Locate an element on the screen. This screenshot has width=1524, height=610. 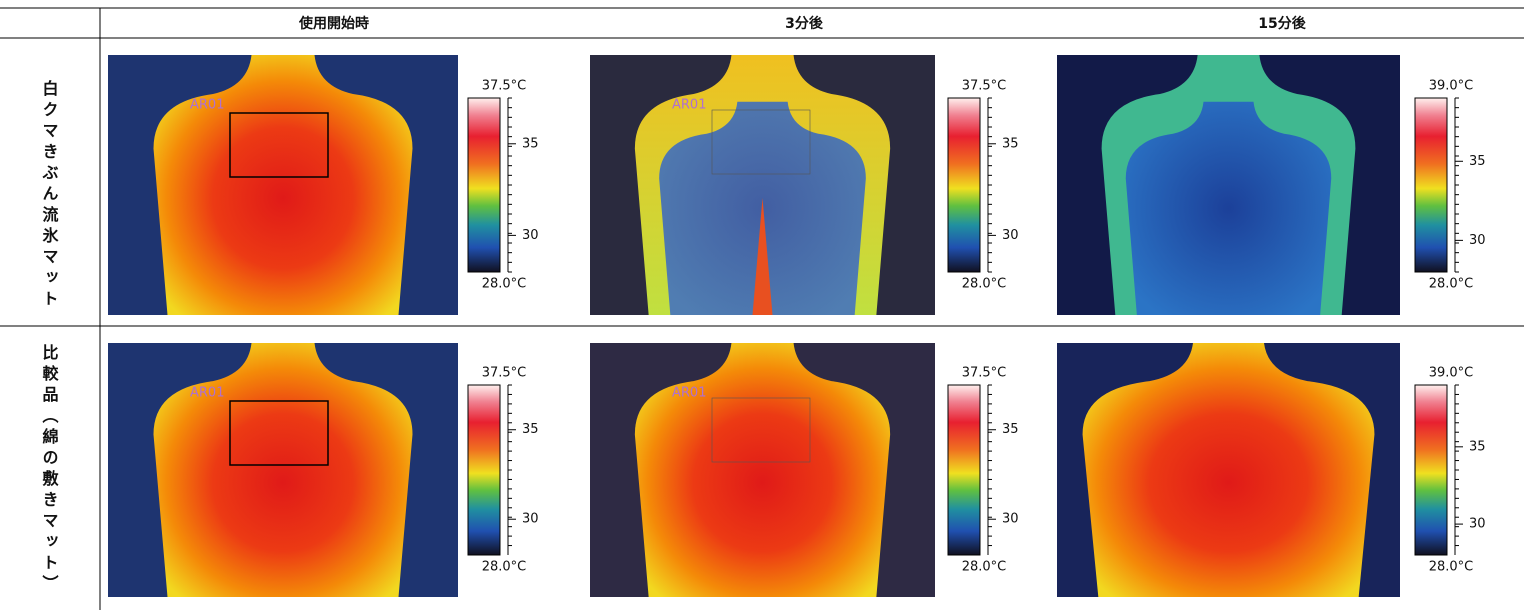
row-label: 白クマきぶん流氷マット is located at coordinates (50, 195).